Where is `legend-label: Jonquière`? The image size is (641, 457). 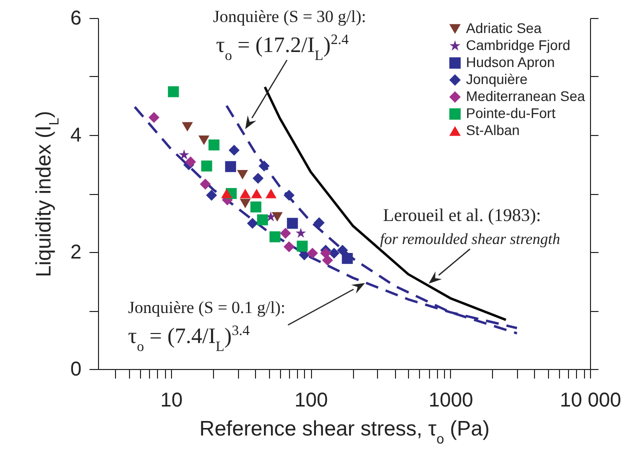
legend-label: Jonquière is located at coordinates (497, 79).